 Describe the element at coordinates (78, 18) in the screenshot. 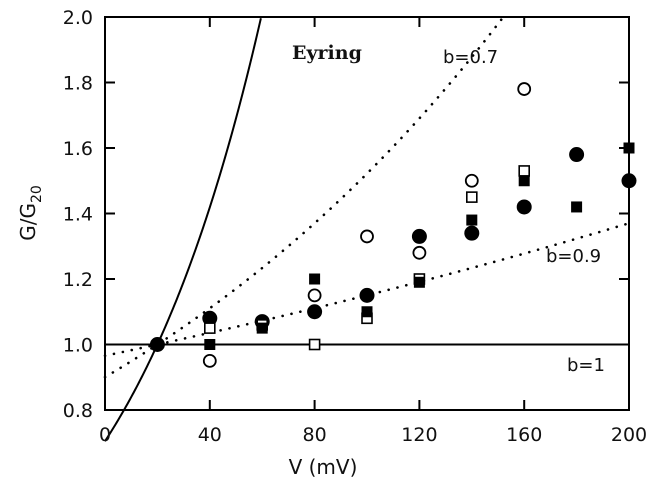

I see `y-tick-label-6: 2.0` at that location.